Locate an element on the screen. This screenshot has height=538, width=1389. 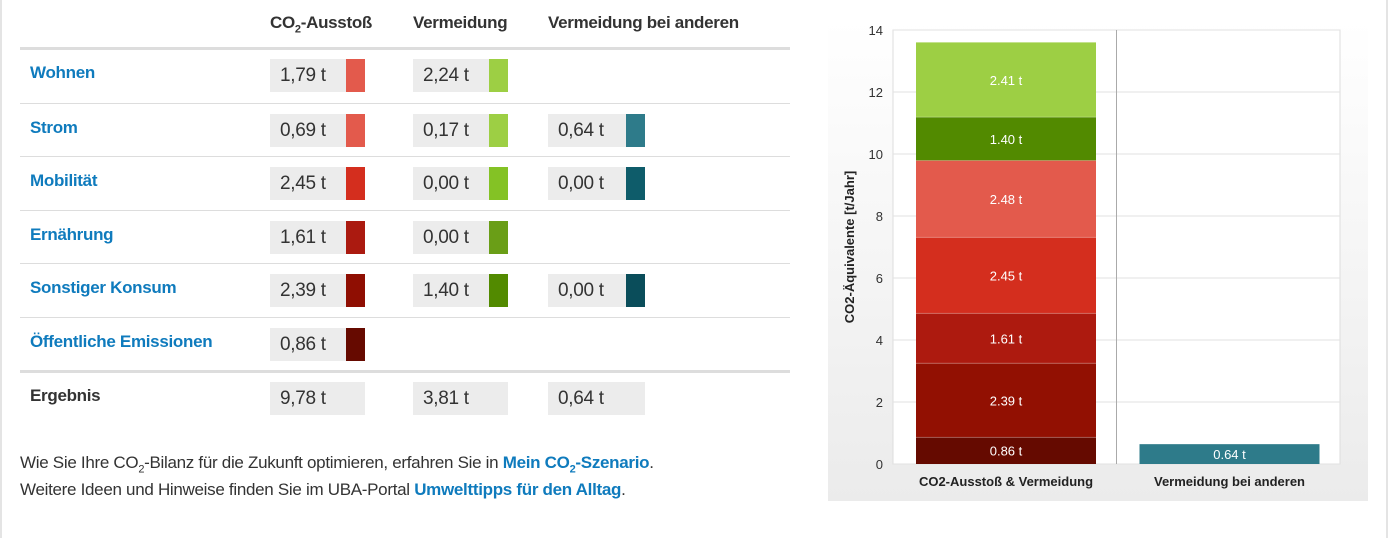
value-ausstoss: 2,39 t is located at coordinates (317, 290).